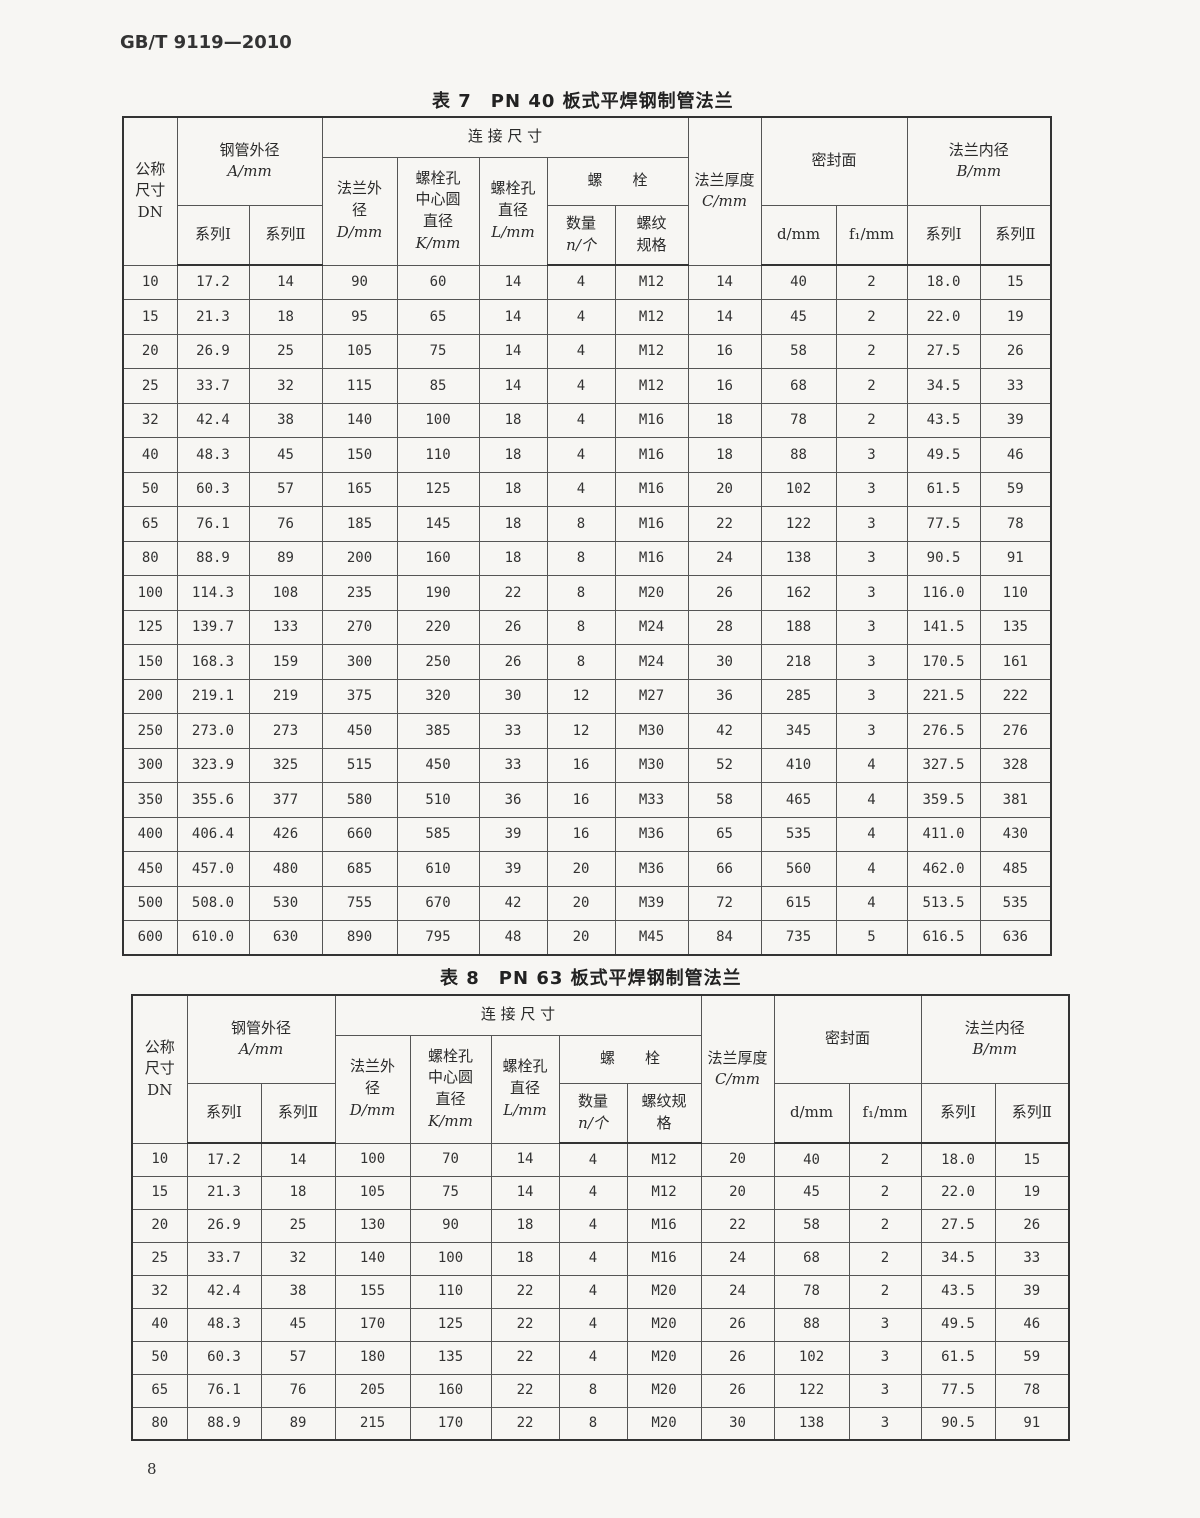  I want to click on header-flange-od: 法兰外径 D/mm, so click(372, 1089).